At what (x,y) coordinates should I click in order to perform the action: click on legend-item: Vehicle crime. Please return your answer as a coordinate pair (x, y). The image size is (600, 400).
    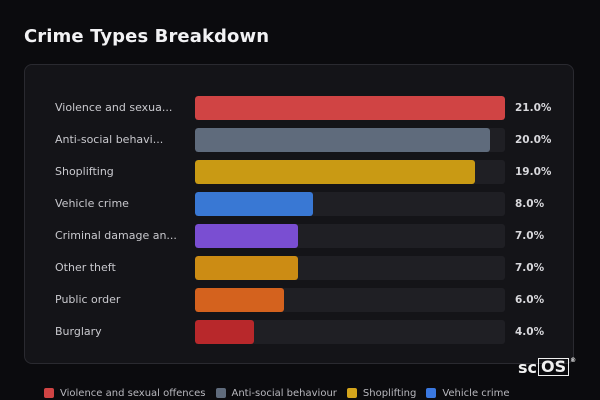
    Looking at the image, I should click on (468, 393).